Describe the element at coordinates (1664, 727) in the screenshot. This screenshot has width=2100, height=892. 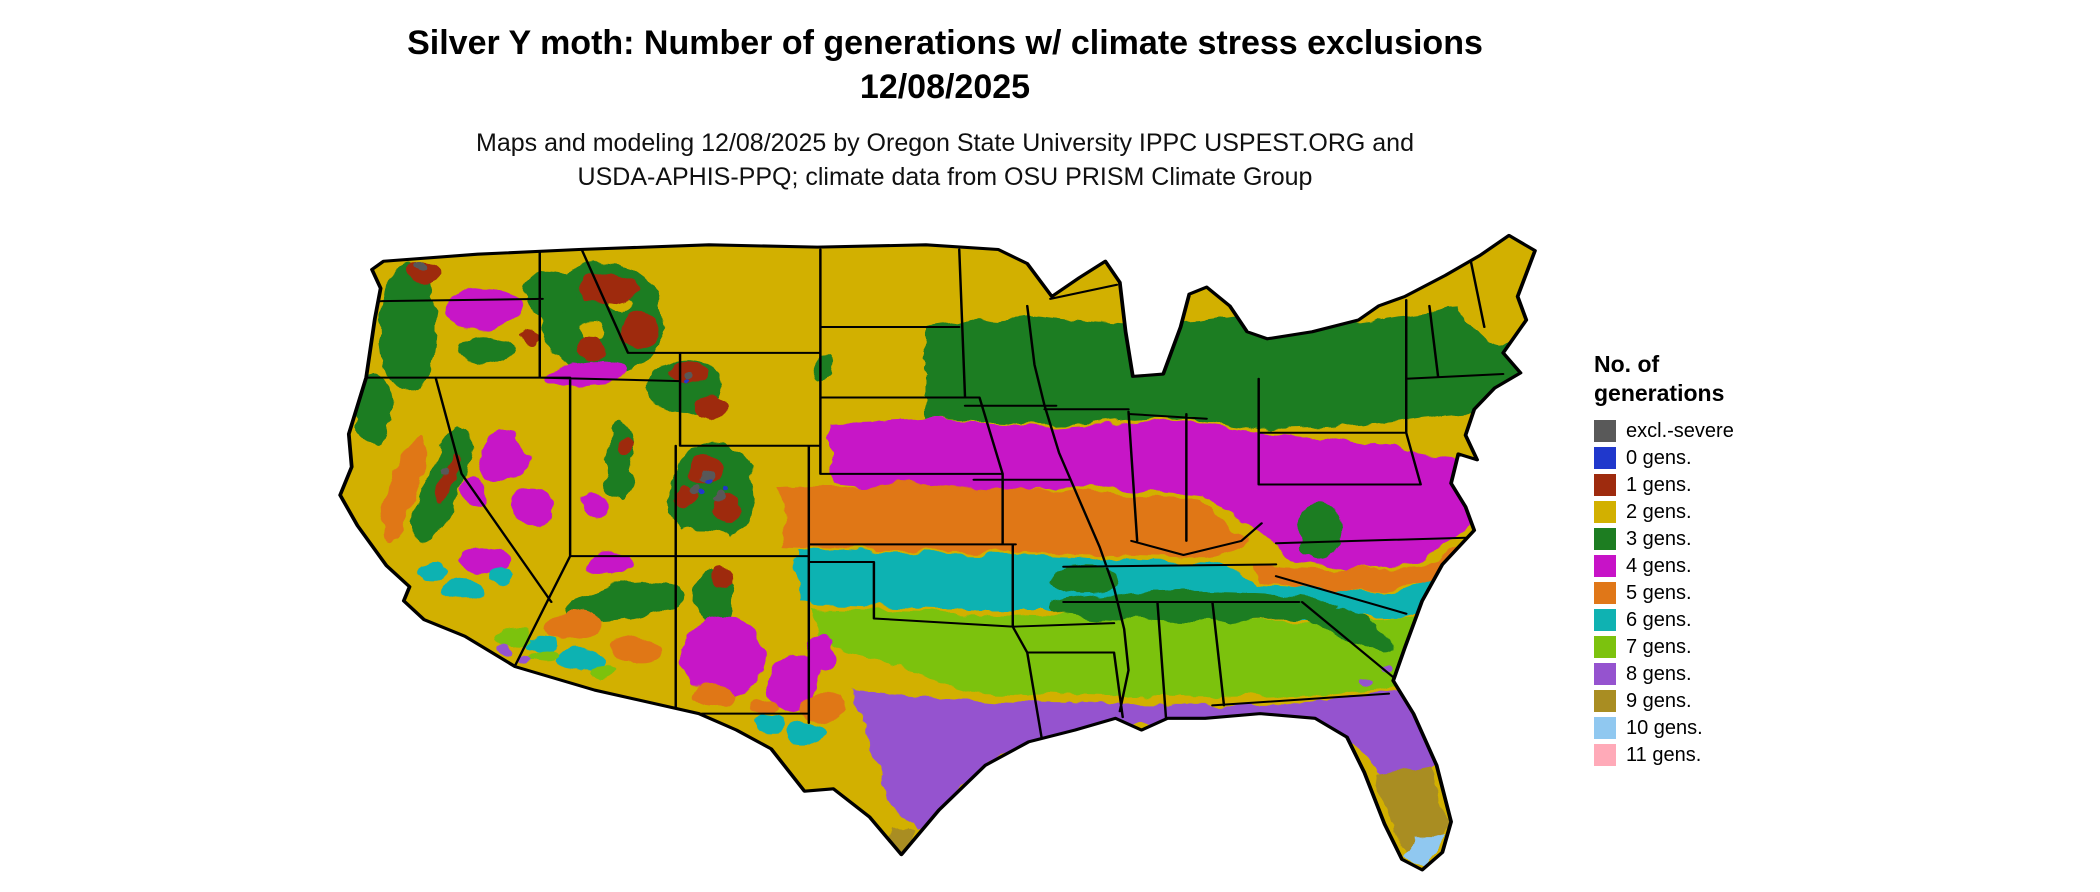
I see `legend-label: 10 gens.` at that location.